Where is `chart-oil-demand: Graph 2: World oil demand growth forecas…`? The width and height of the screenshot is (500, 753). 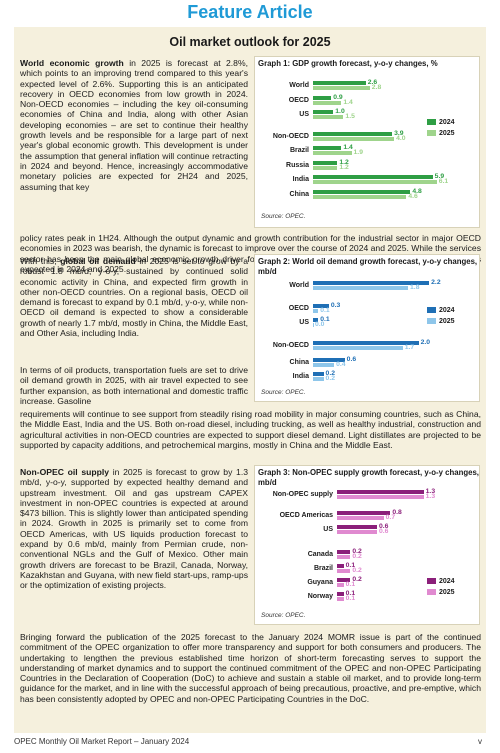 chart-oil-demand: Graph 2: World oil demand growth forecas… is located at coordinates (367, 328).